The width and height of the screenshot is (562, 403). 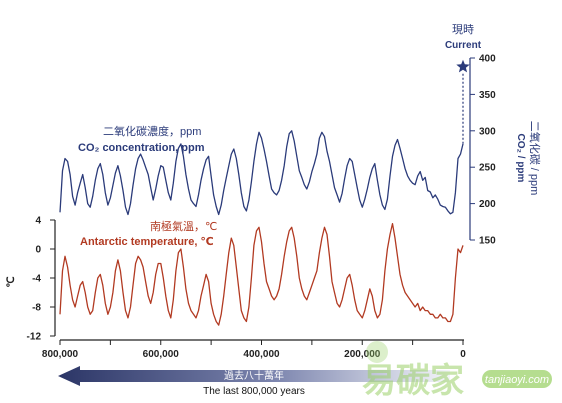 I want to click on watermark: 易碳家 tanjiaoyi.com, so click(x=457, y=370).